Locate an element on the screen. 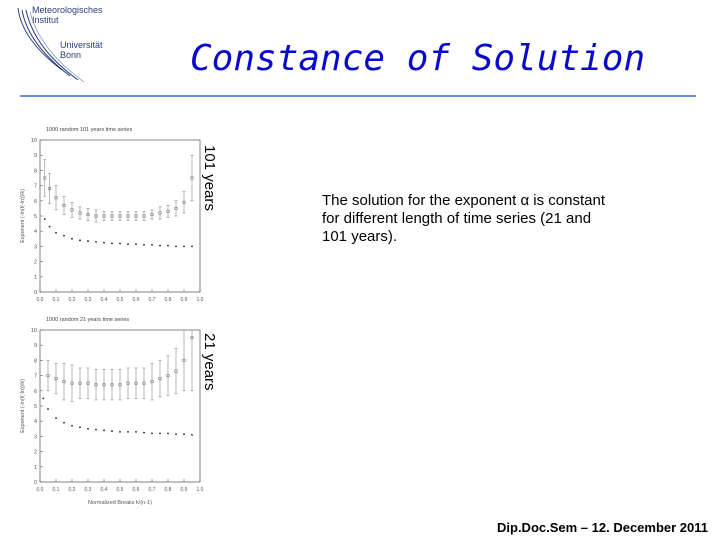 The width and height of the screenshot is (720, 540). chart-title: 1000 random 21 years time series is located at coordinates (87, 320).